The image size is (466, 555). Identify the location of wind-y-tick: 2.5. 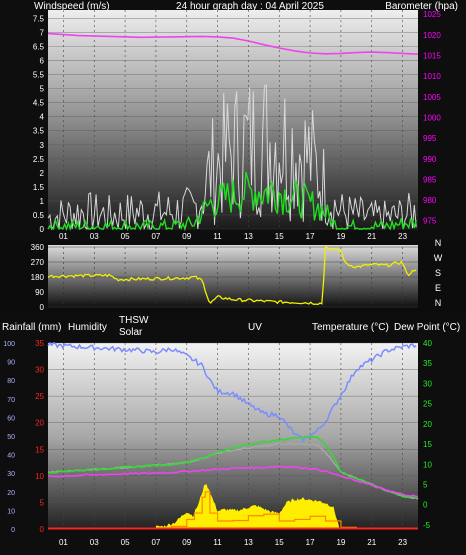
(39, 159).